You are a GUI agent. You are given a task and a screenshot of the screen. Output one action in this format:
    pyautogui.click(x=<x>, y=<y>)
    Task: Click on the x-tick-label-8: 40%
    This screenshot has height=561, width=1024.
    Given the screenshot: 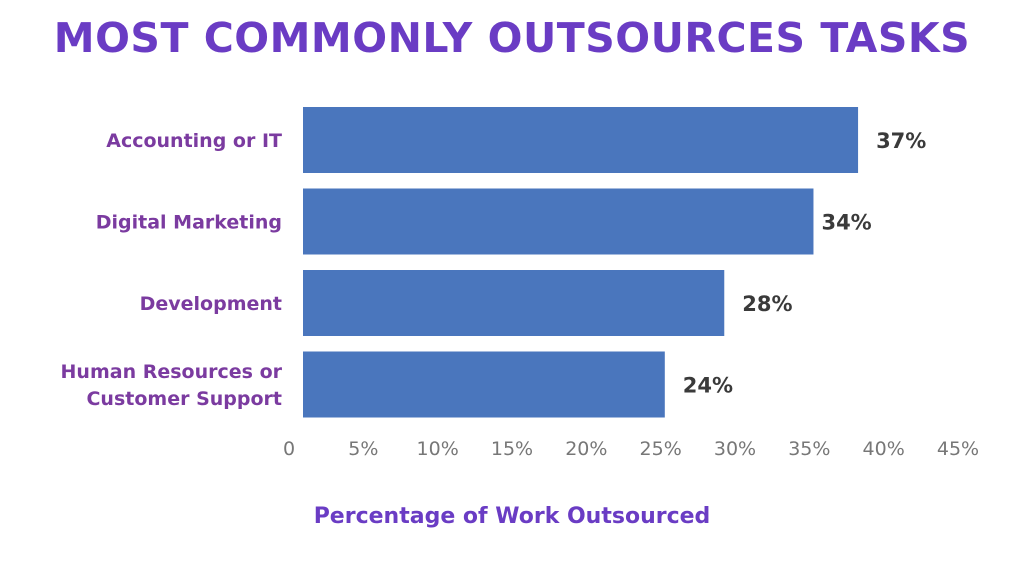 What is the action you would take?
    pyautogui.click(x=884, y=449)
    